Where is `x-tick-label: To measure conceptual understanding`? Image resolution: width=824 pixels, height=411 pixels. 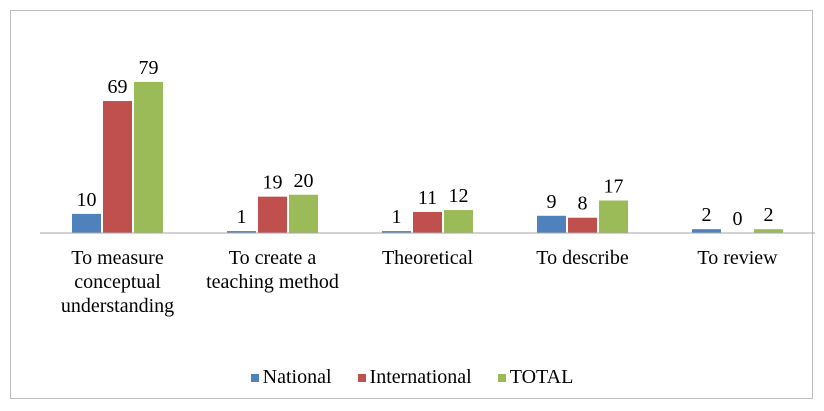
x-tick-label: To measure conceptual understanding is located at coordinates (117, 282).